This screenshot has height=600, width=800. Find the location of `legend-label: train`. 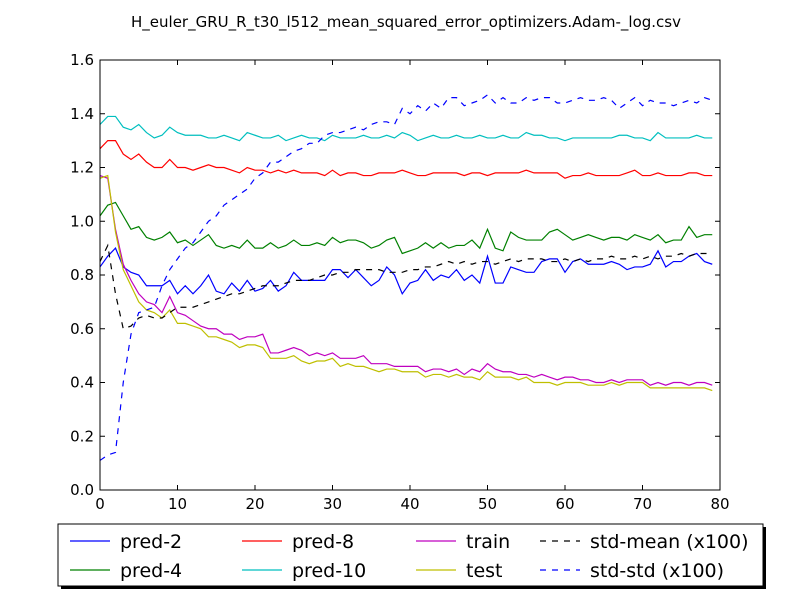

legend-label: train is located at coordinates (488, 542).